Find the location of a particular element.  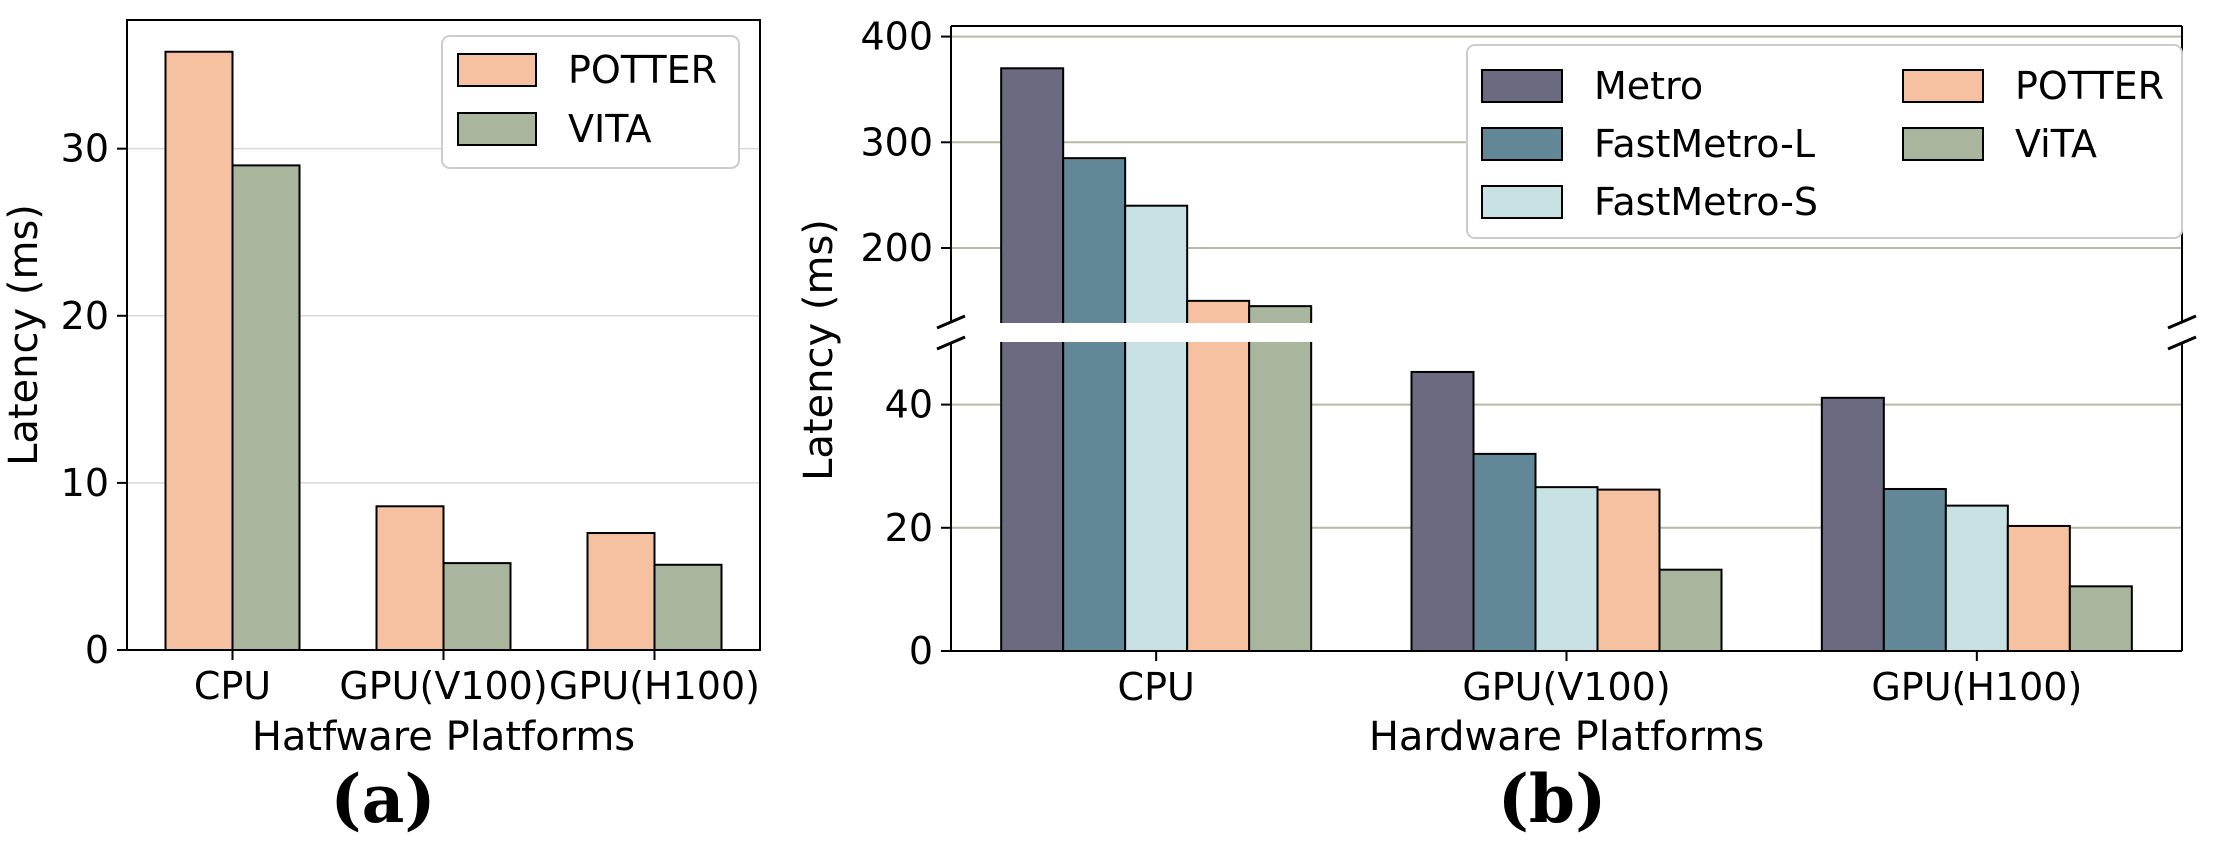

bar-metro-cpu is located at coordinates (1032, 360).